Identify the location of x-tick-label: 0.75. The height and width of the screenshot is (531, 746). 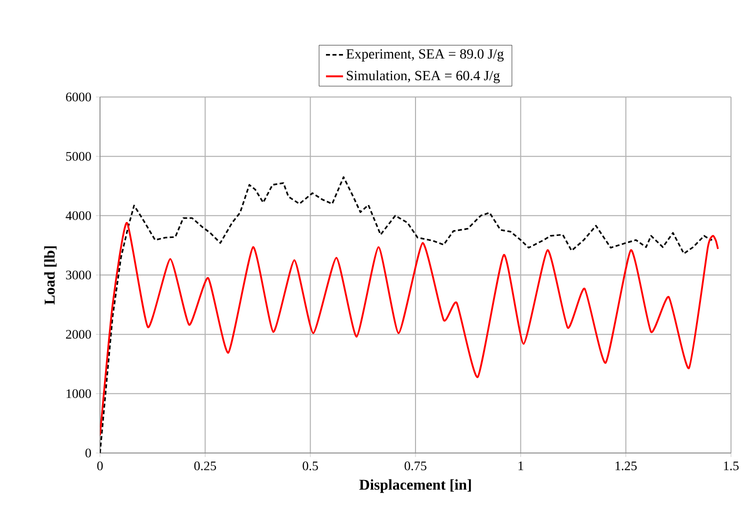
(415, 466).